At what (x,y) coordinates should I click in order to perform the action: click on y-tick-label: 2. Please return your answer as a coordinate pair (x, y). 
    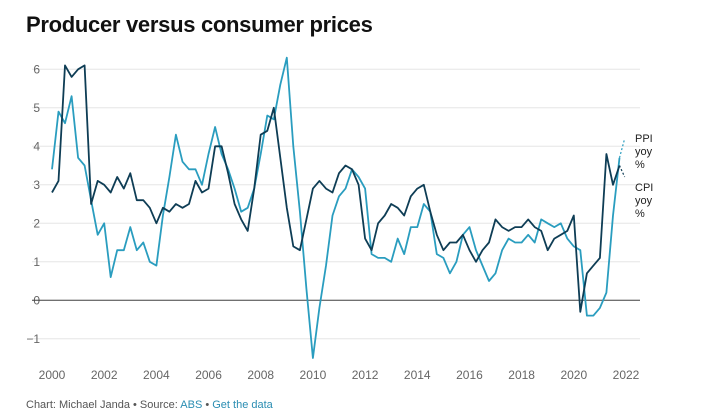
    Looking at the image, I should click on (36, 223).